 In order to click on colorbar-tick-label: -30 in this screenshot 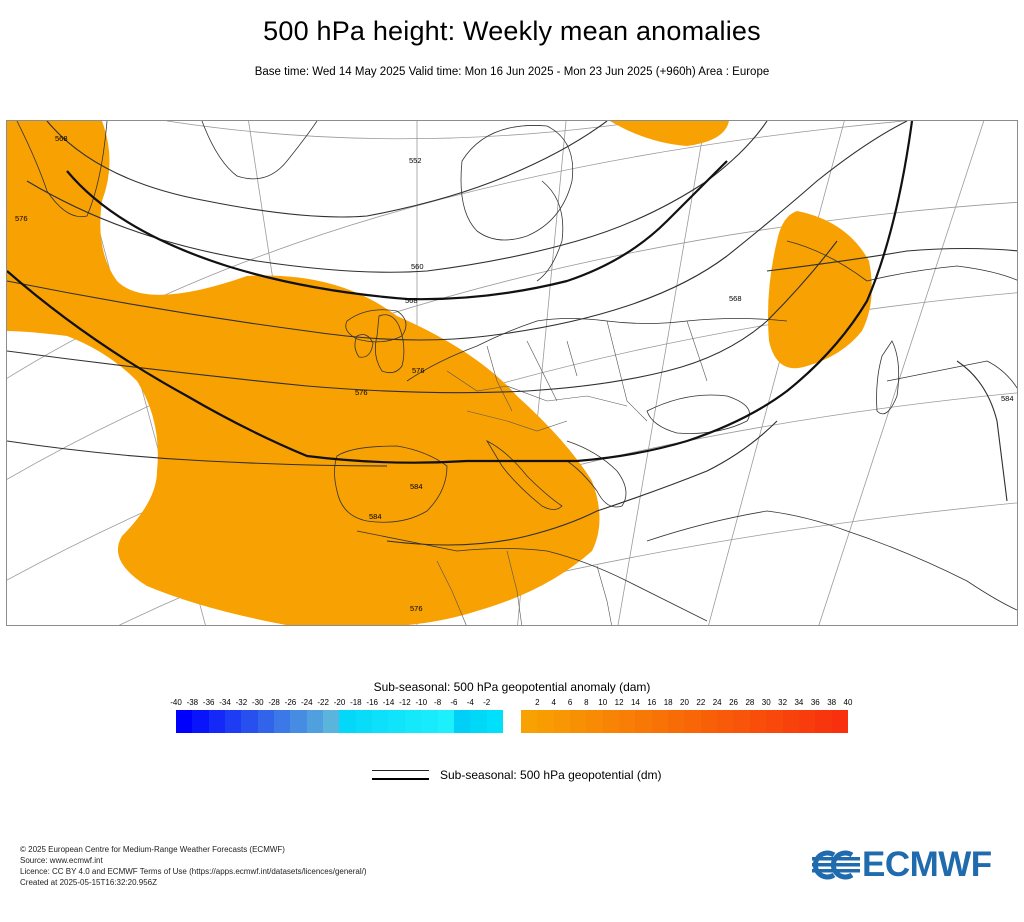, I will do `click(257, 702)`.